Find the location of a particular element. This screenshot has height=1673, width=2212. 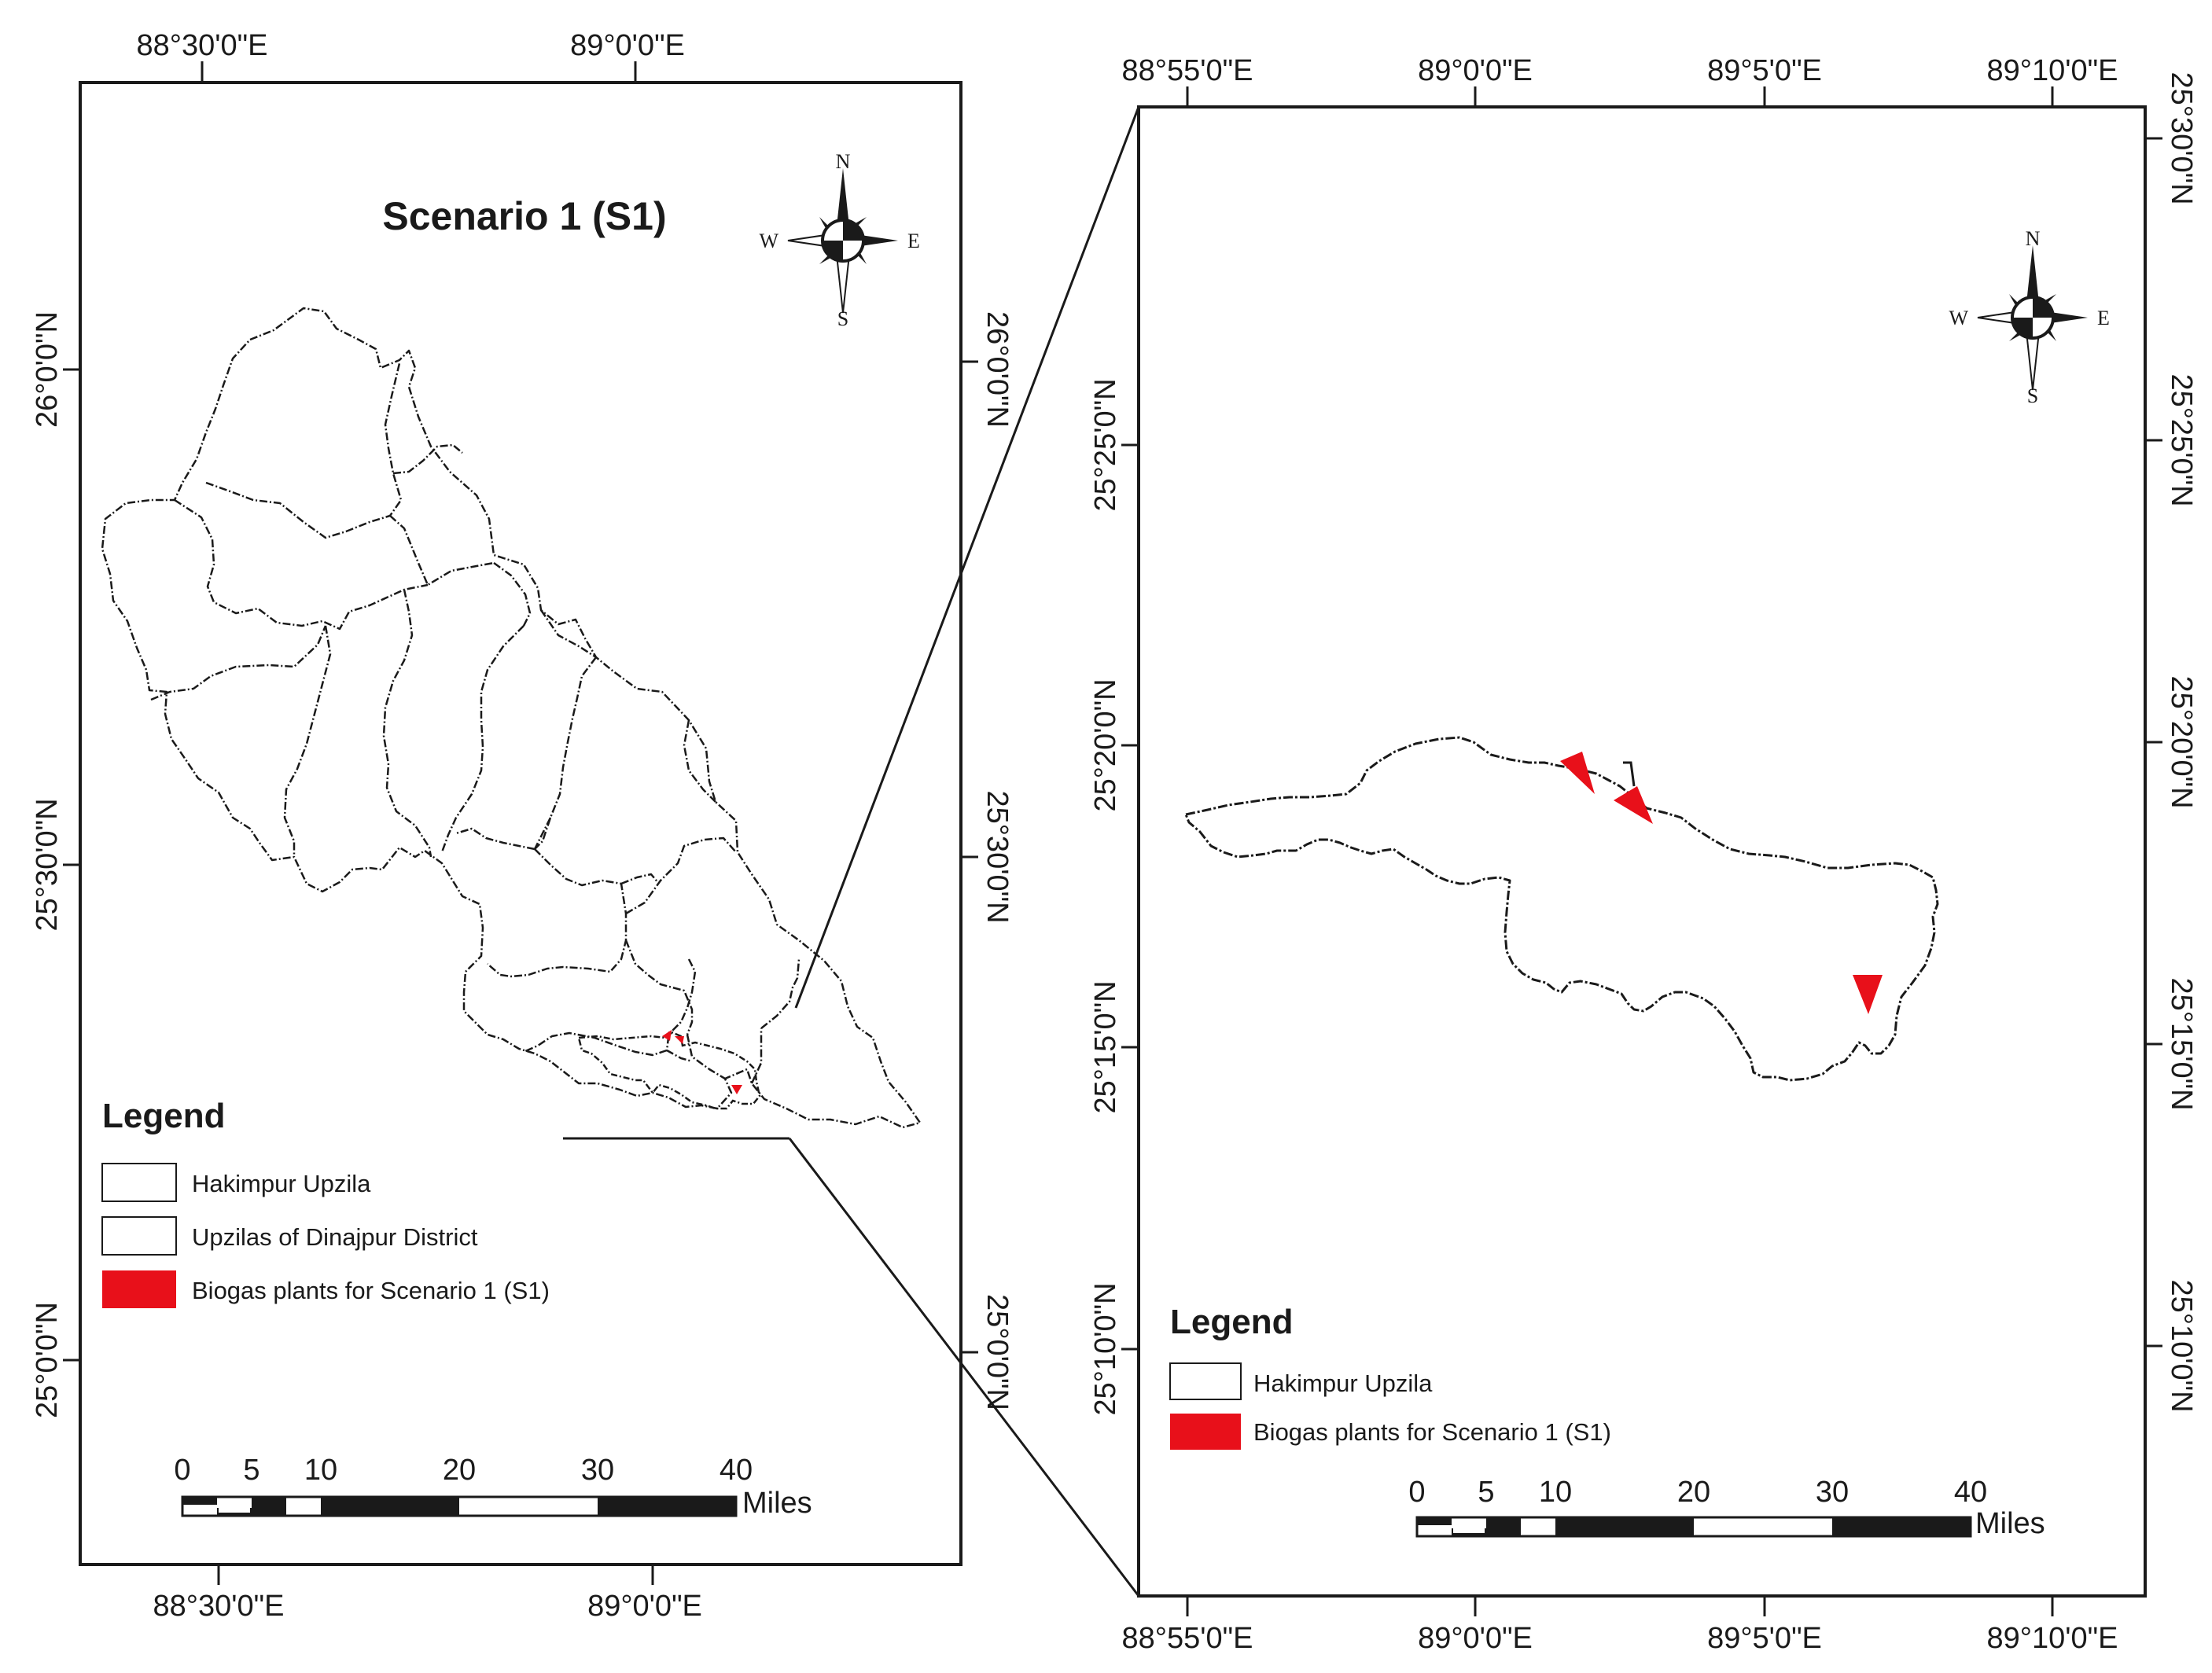

left-compass-s: S is located at coordinates (842, 318).